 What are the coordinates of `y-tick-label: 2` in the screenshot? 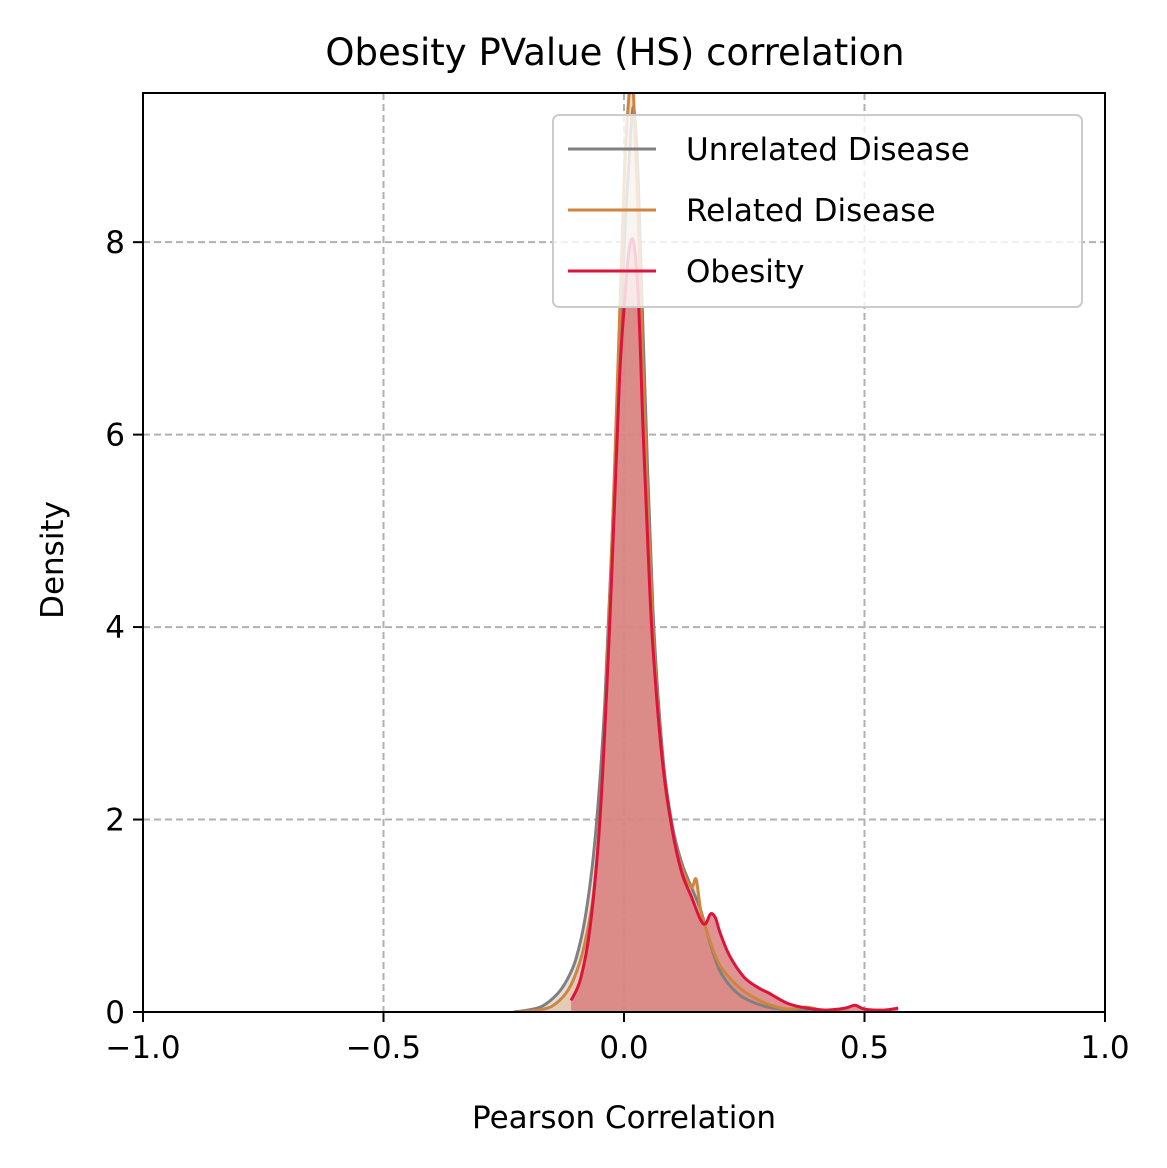 It's located at (115, 821).